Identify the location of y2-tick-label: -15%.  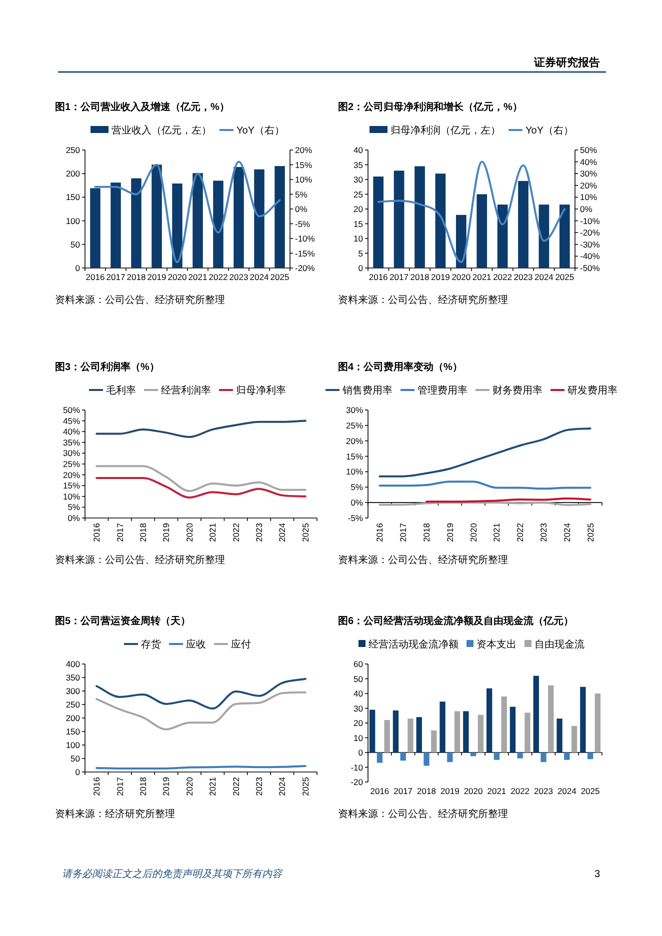
(305, 253).